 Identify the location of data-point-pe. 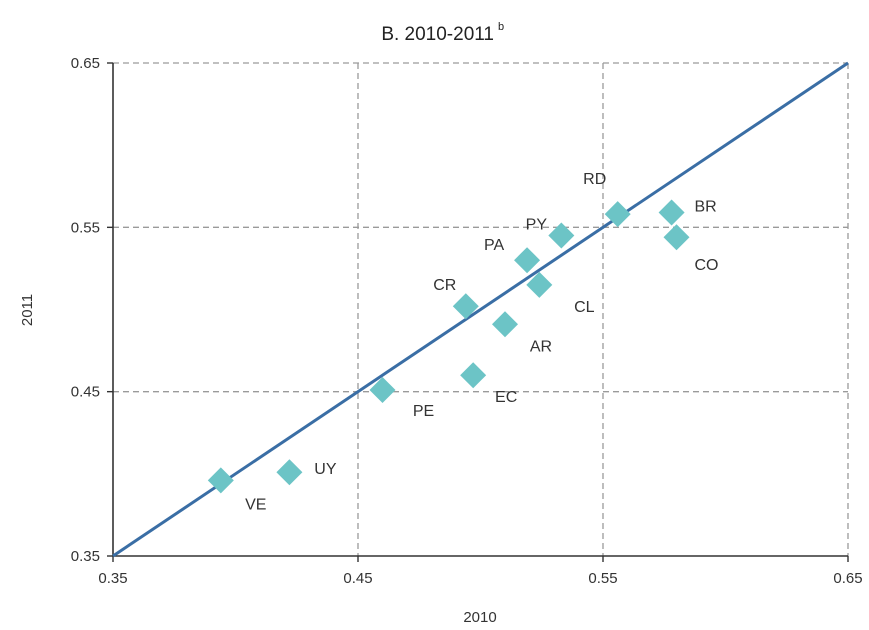
(382, 390).